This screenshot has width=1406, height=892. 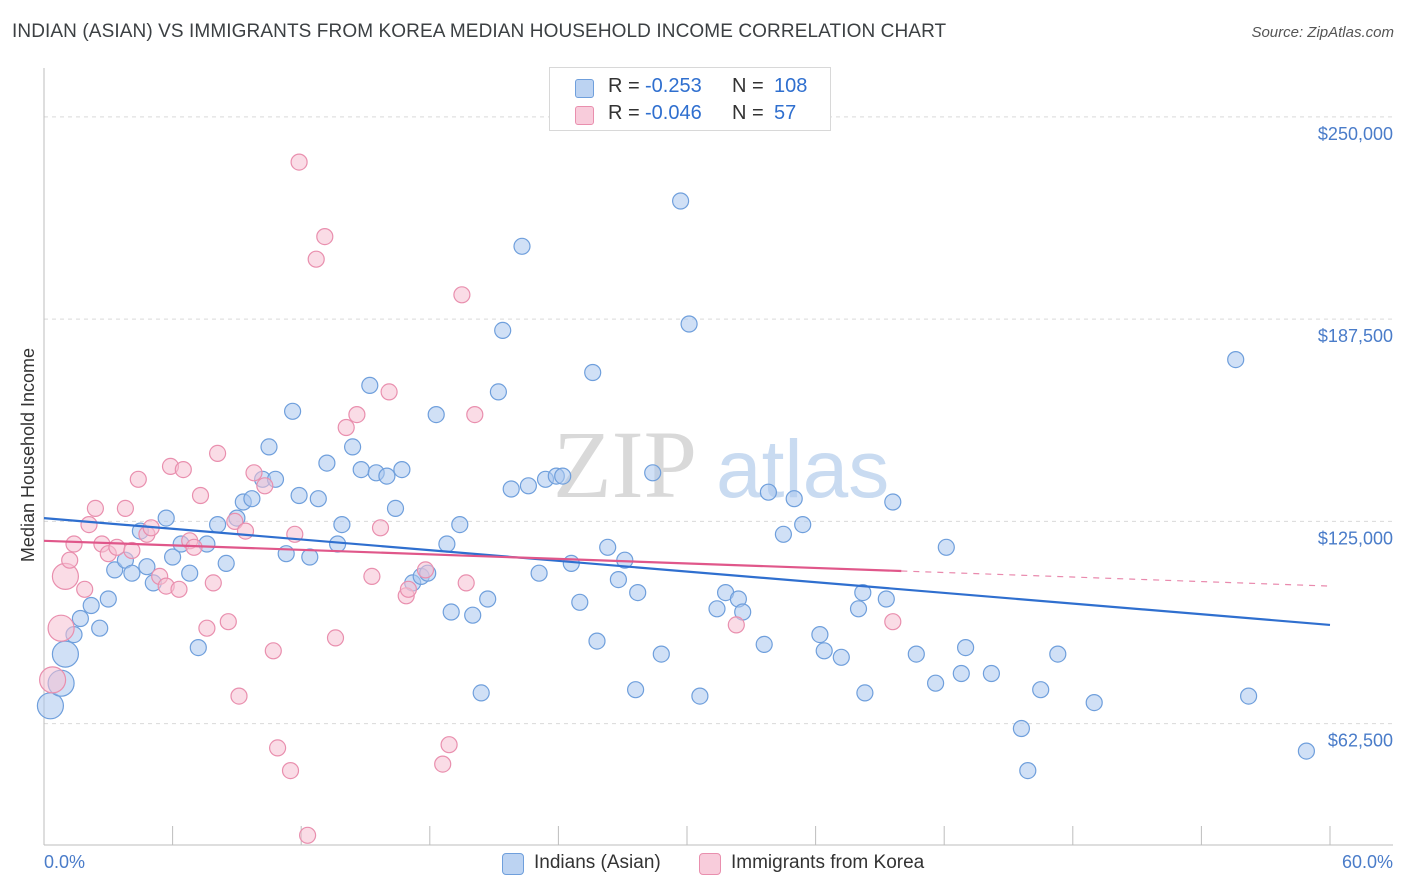 I want to click on r-label: R =, so click(x=624, y=86).